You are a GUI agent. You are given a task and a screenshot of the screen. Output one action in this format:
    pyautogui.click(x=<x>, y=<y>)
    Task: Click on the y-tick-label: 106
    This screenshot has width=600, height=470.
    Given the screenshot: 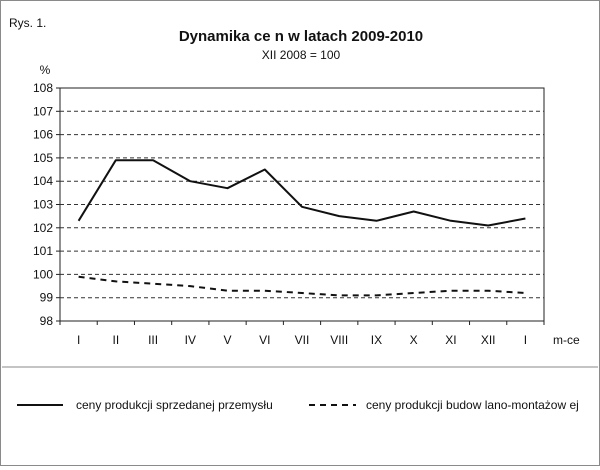 What is the action you would take?
    pyautogui.click(x=43, y=135)
    